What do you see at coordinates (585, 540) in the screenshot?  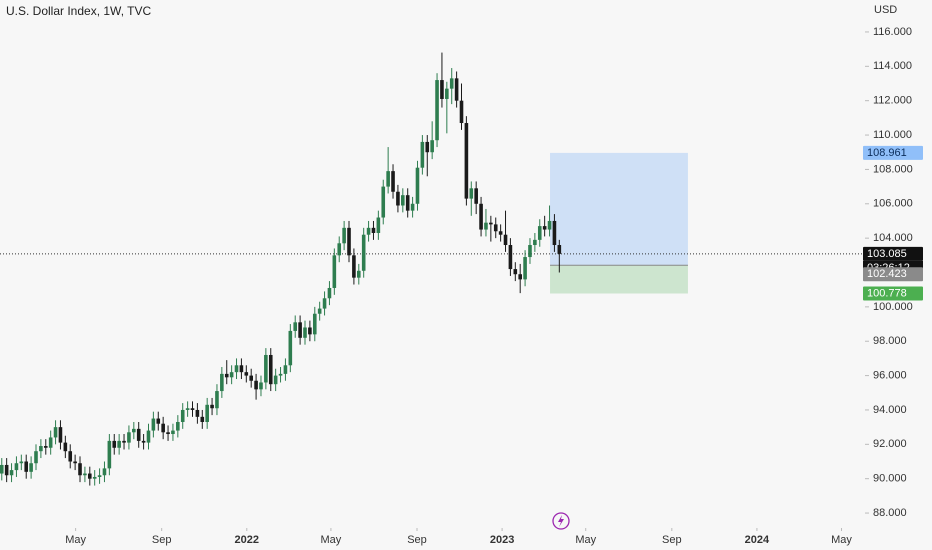 I see `x-tick-label: May` at bounding box center [585, 540].